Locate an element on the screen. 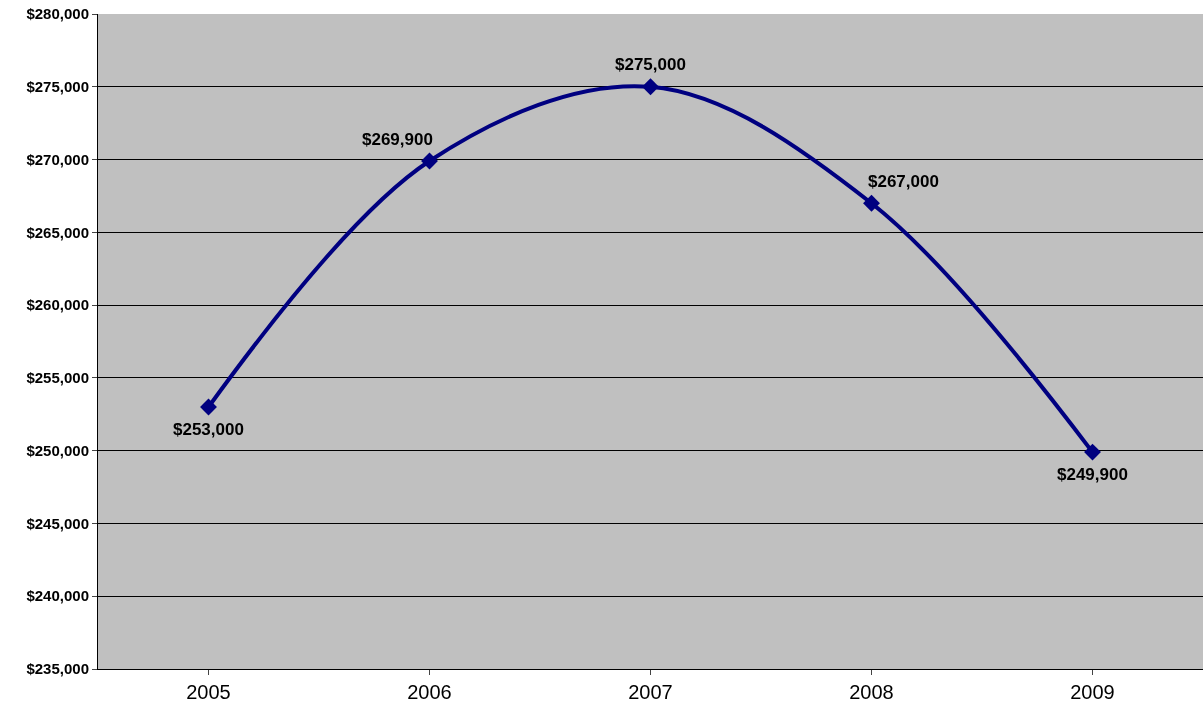  y-tick-label: $265,000 is located at coordinates (57, 232).